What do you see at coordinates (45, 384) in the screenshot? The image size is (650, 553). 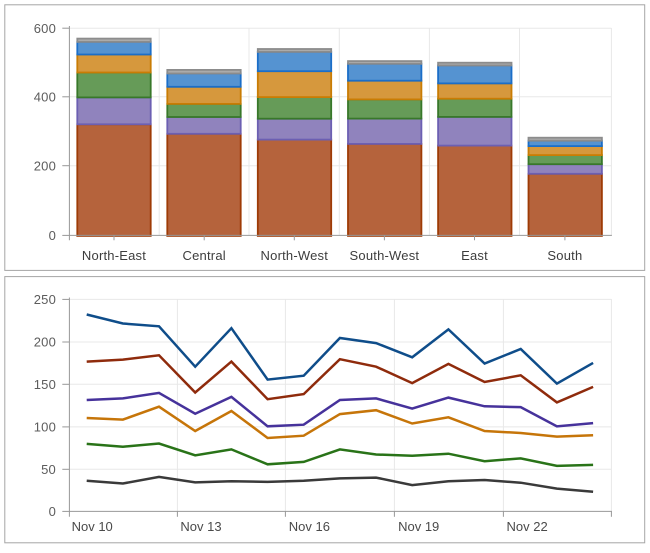 I see `svg-text: 150` at bounding box center [45, 384].